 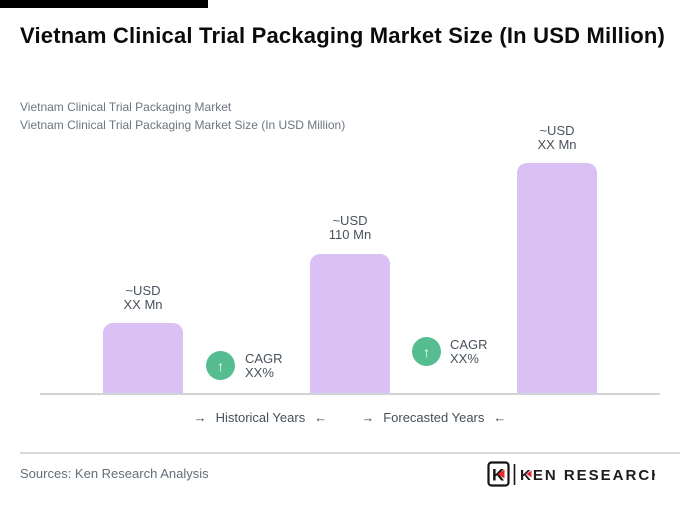 I want to click on axis-group-historical-years: → Historical Years ←, so click(x=261, y=417).